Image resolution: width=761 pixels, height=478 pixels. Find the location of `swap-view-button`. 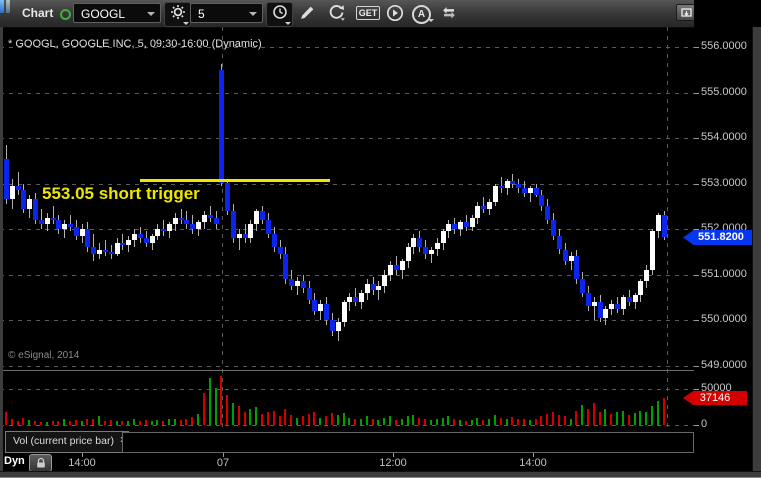

swap-view-button is located at coordinates (449, 12).